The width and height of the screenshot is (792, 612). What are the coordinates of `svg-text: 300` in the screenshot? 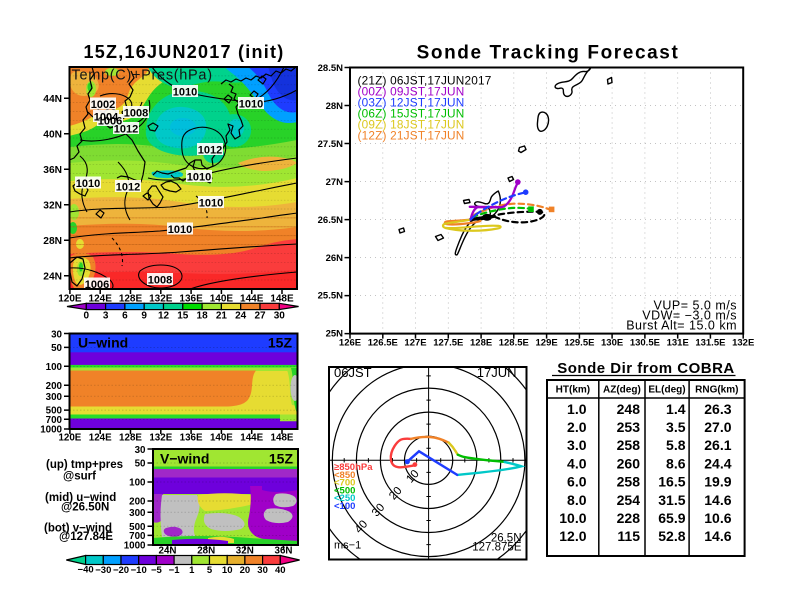 It's located at (54, 397).